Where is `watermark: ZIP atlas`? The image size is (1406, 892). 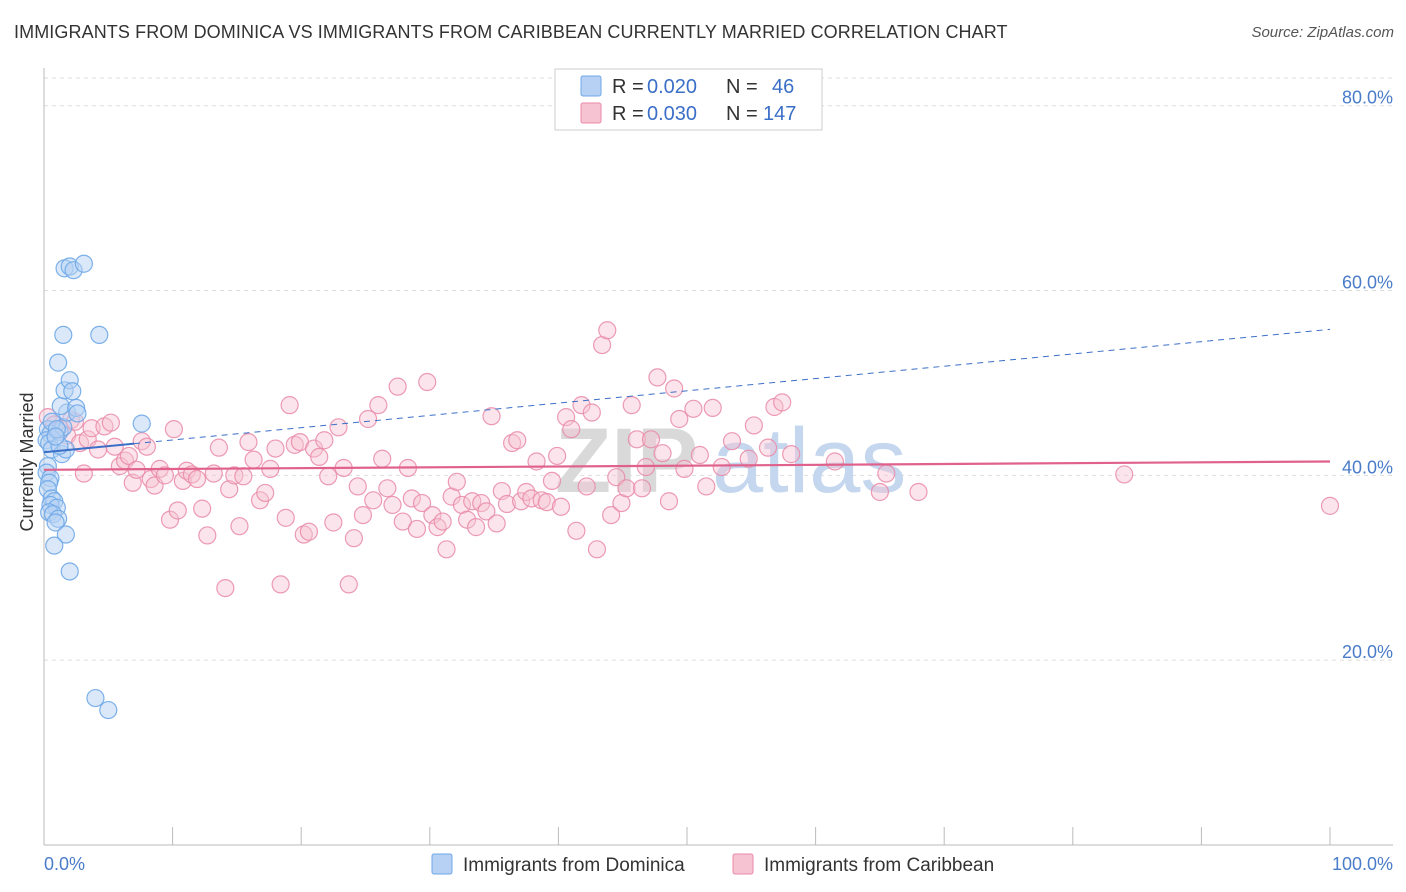 watermark: ZIP atlas is located at coordinates (730, 461).